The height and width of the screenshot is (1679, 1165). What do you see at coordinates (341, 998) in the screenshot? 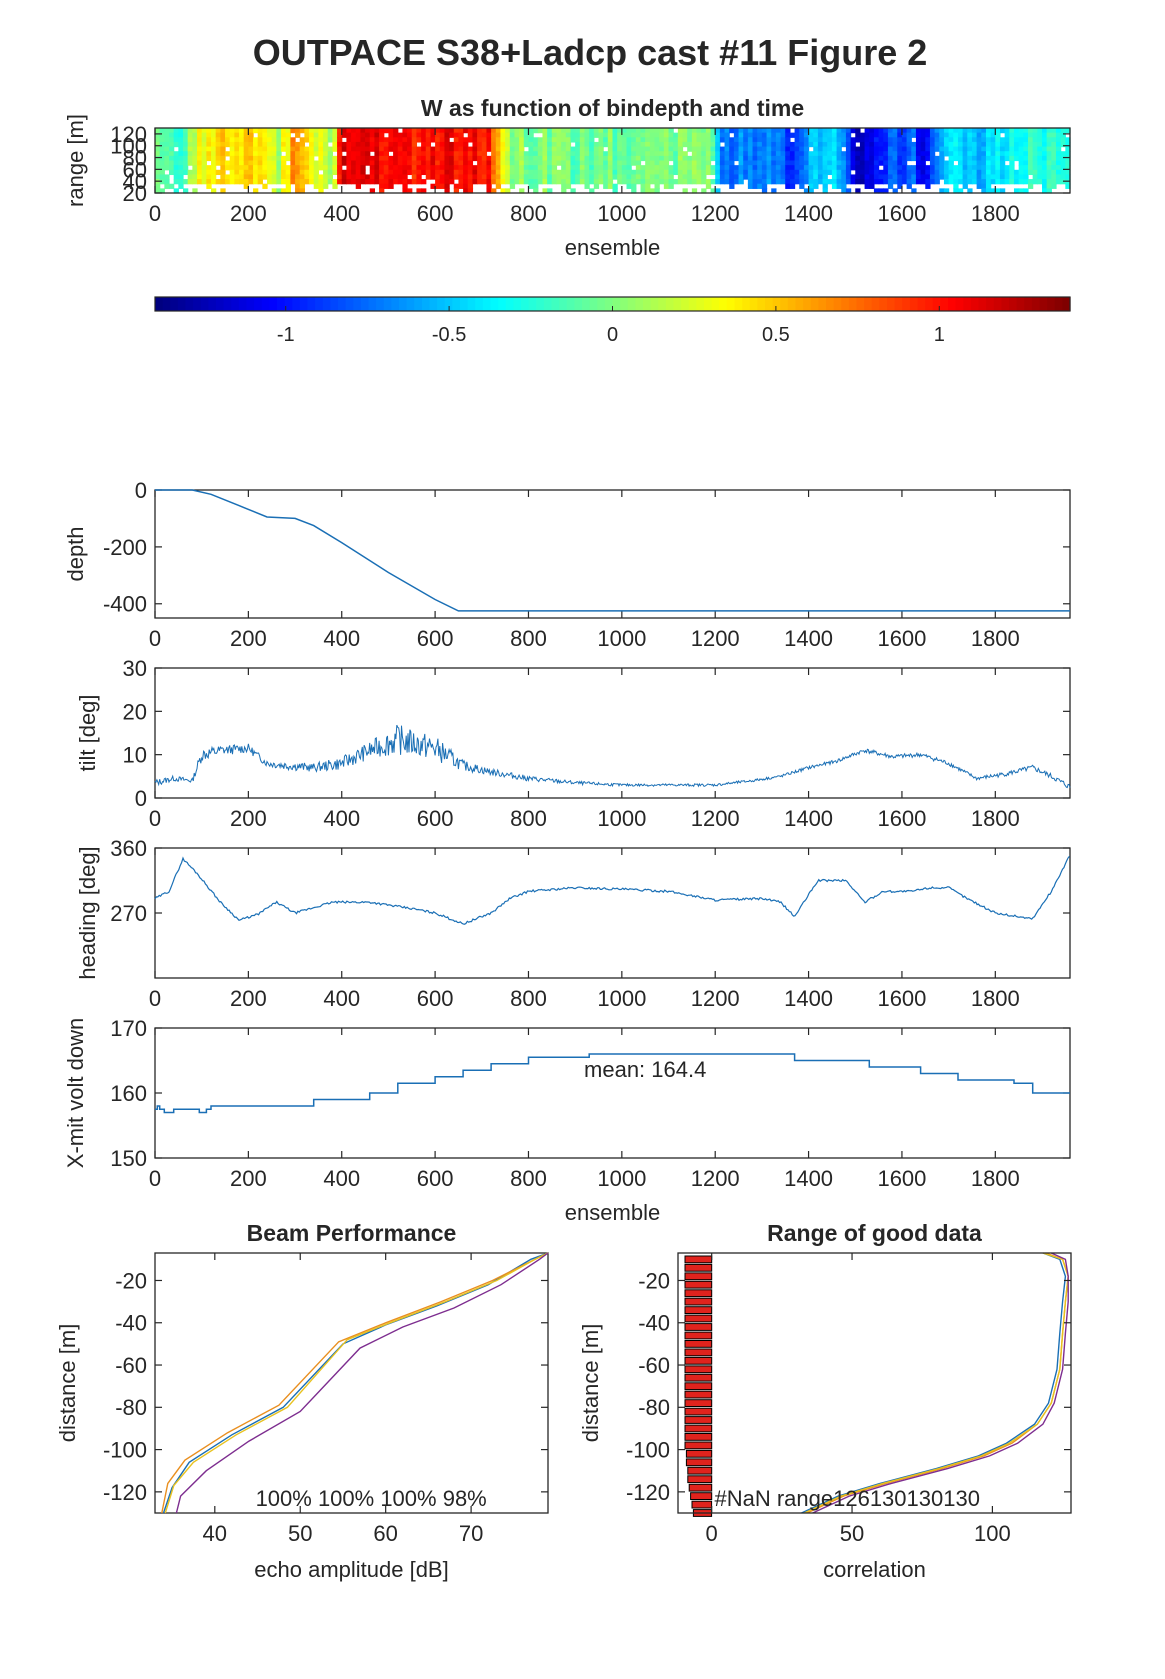
I see `x-tick-label: 400` at bounding box center [341, 998].